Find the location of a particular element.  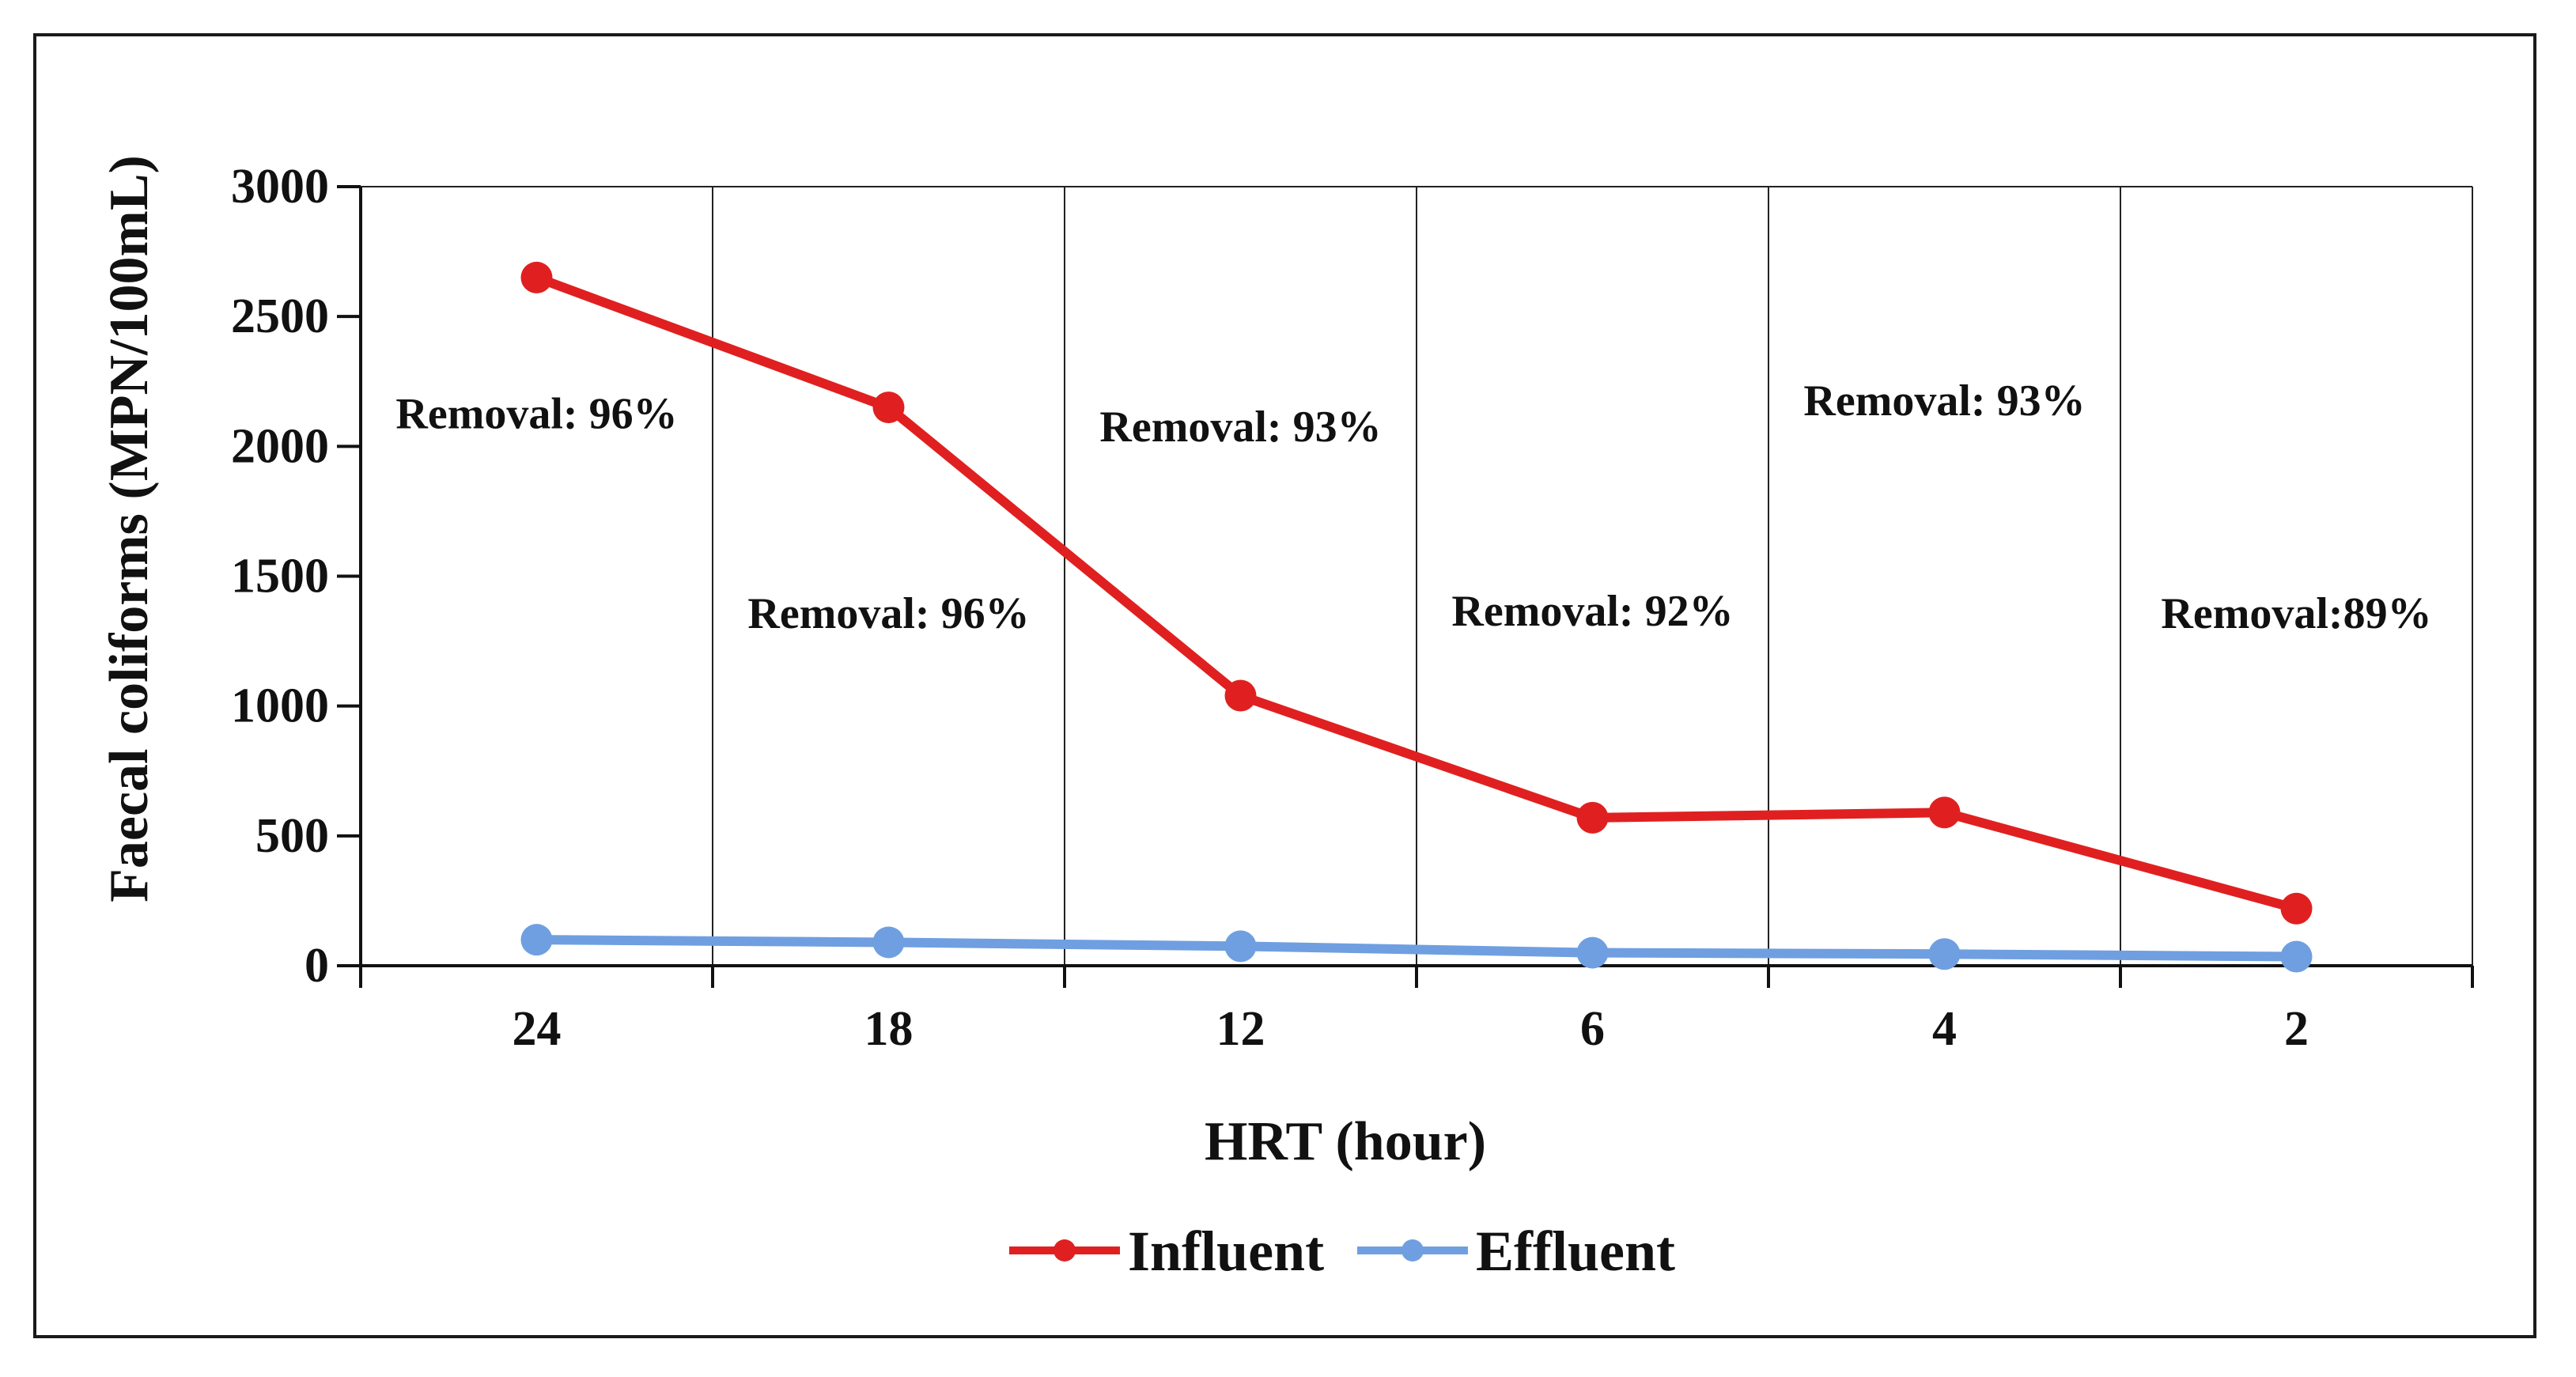

y-axis-title: Faecal coliforms (MPN/100mL) is located at coordinates (129, 528).